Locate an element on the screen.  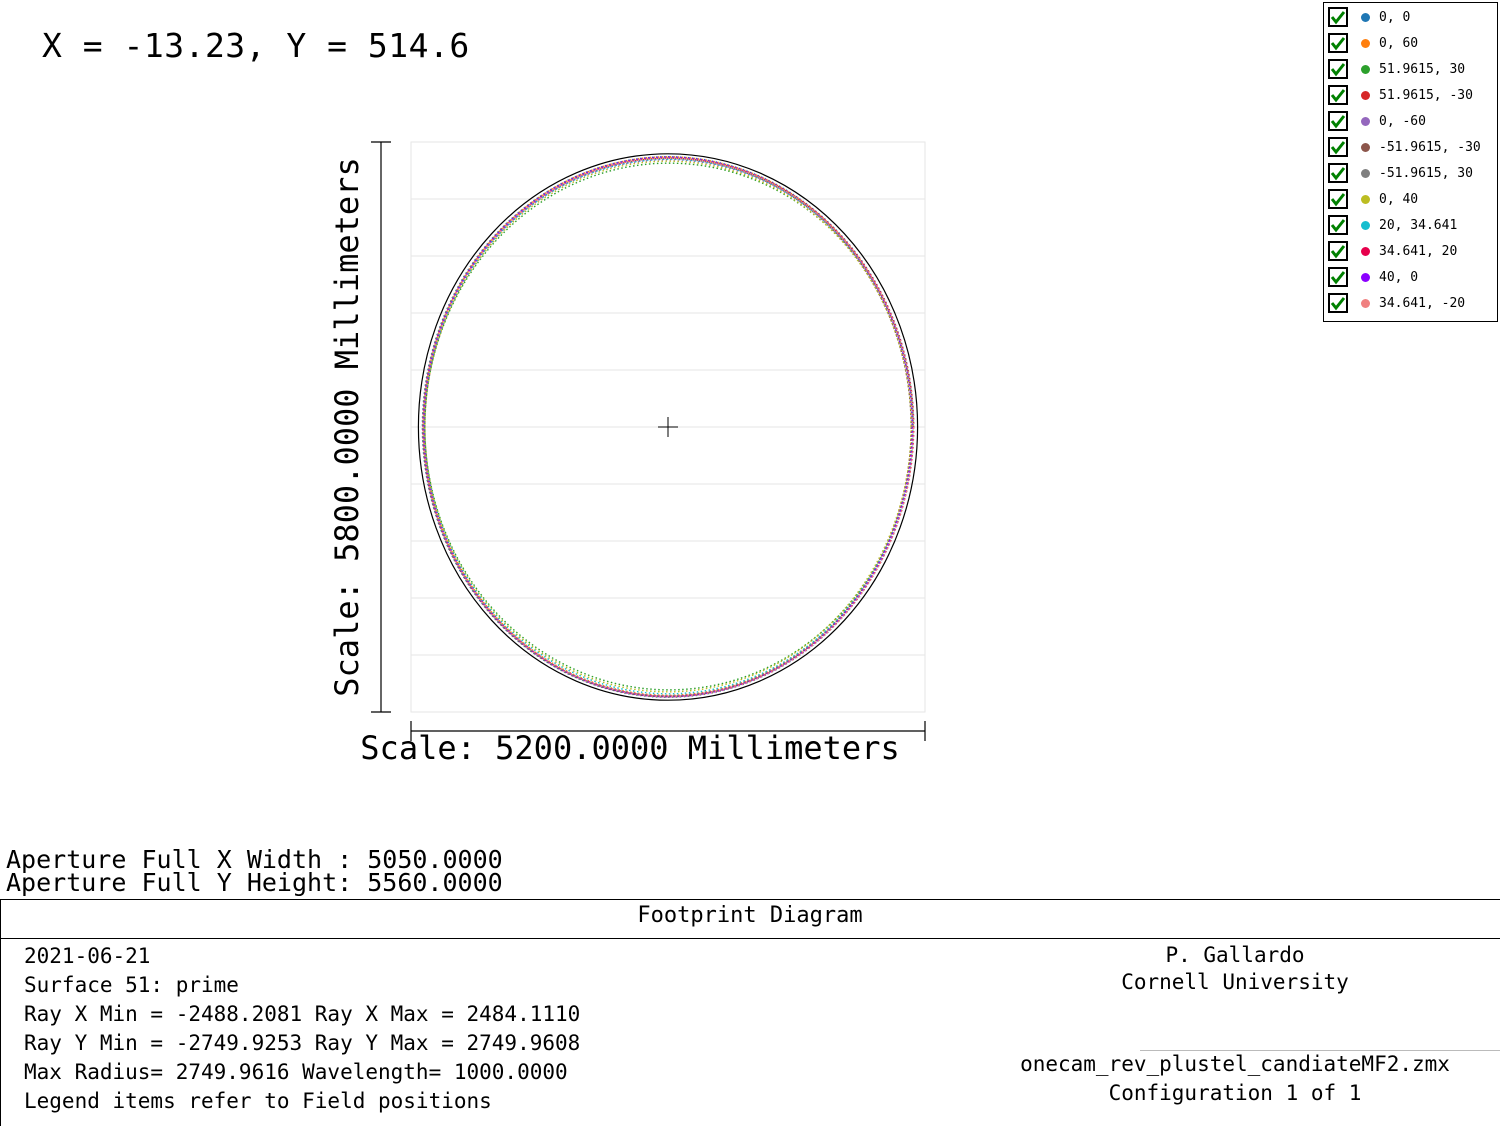
legend-item: 20, 34.641 is located at coordinates (1392, 225).